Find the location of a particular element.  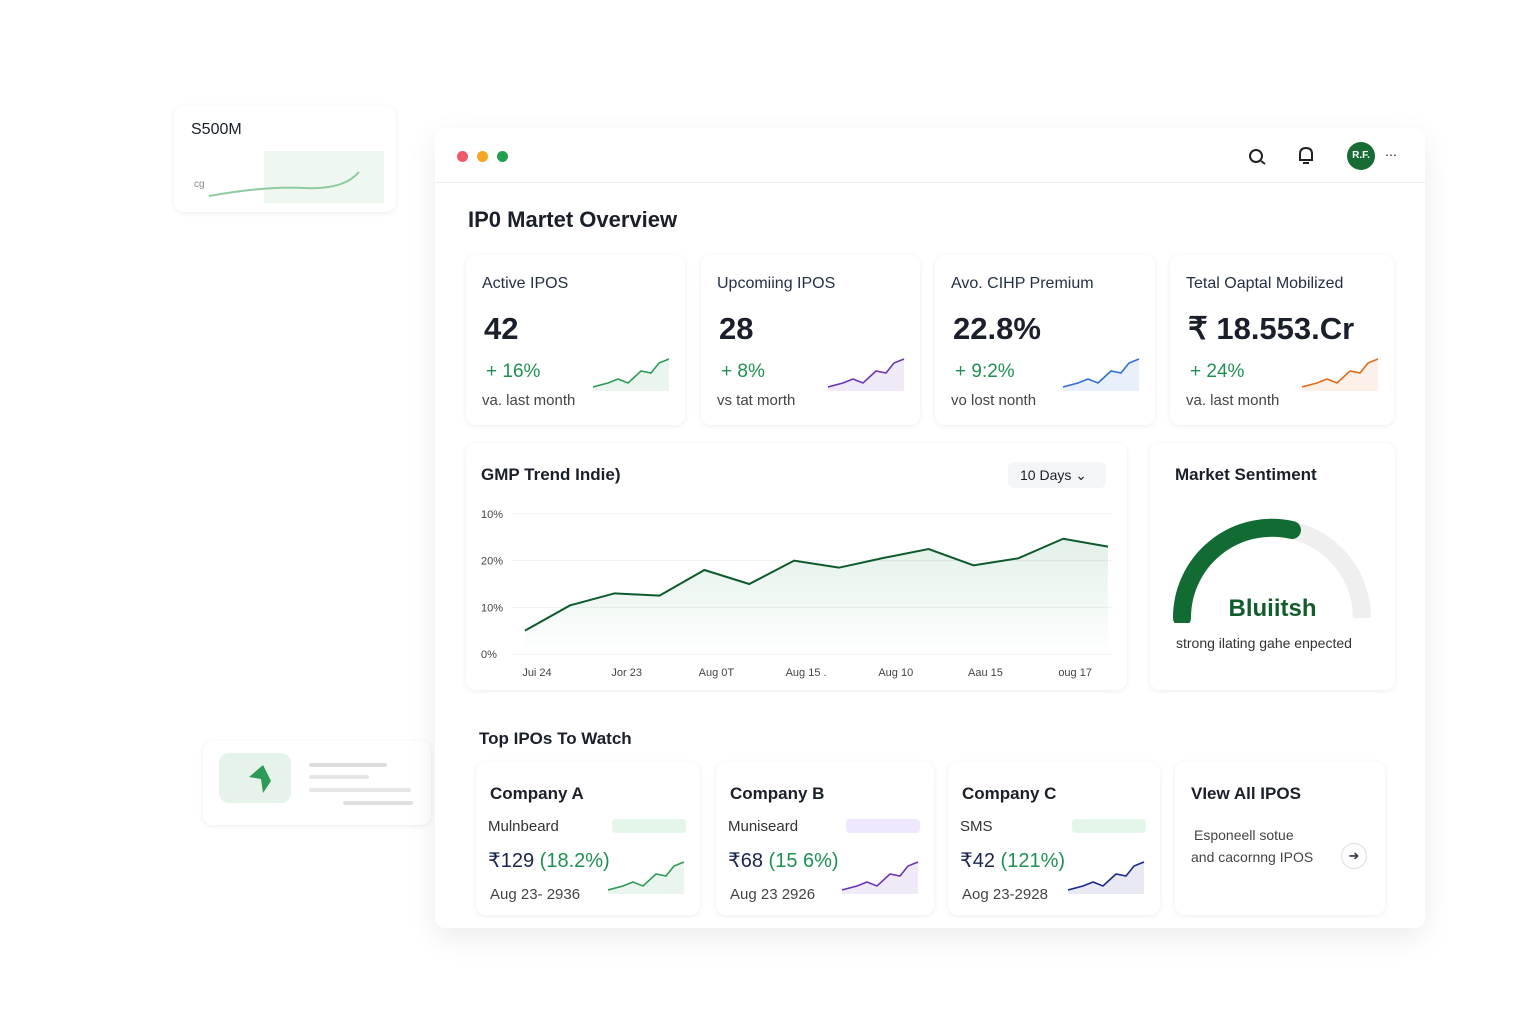

kpi-title: Tetal Oaptal Mobilized is located at coordinates (1265, 283).